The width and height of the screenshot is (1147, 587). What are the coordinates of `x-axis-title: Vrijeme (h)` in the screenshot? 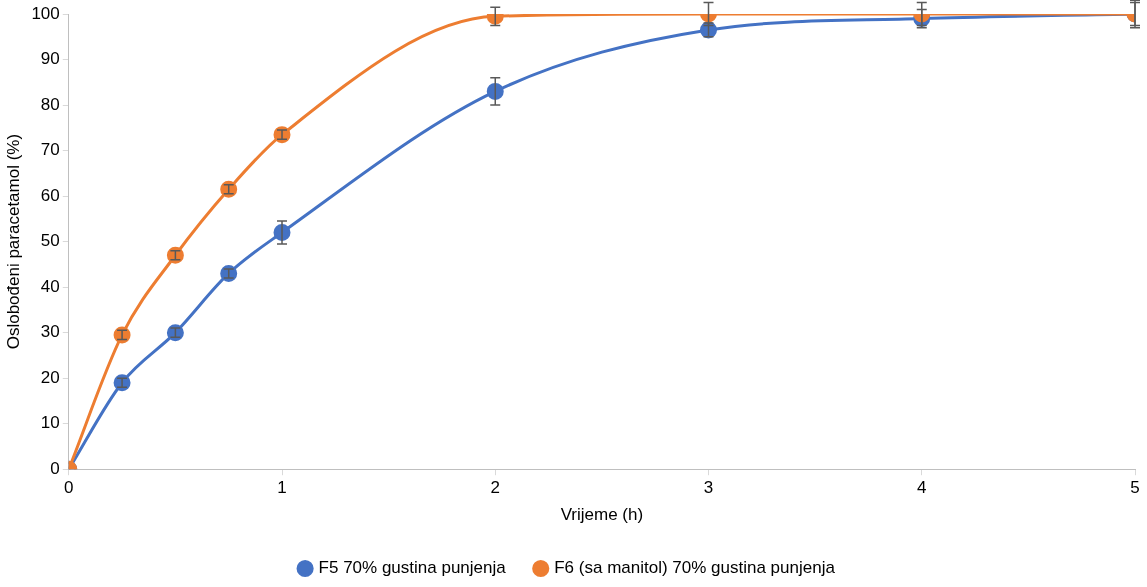 It's located at (602, 515).